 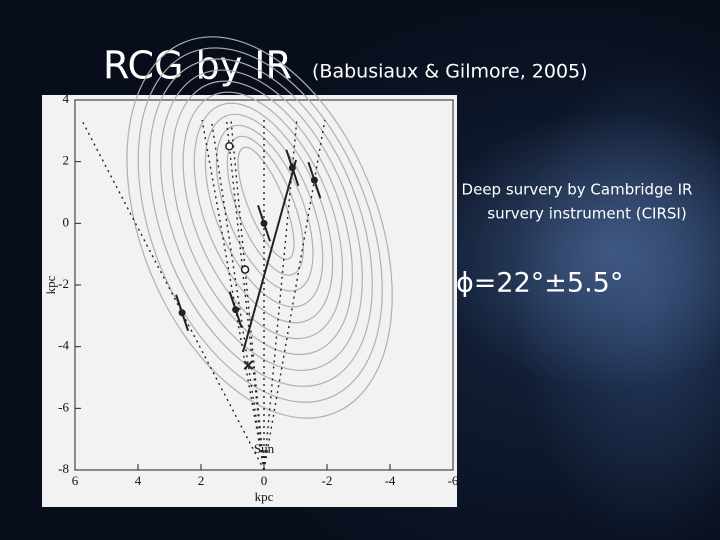 What do you see at coordinates (586, 214) in the screenshot?
I see `note-line: survery instrument (CIRSI)` at bounding box center [586, 214].